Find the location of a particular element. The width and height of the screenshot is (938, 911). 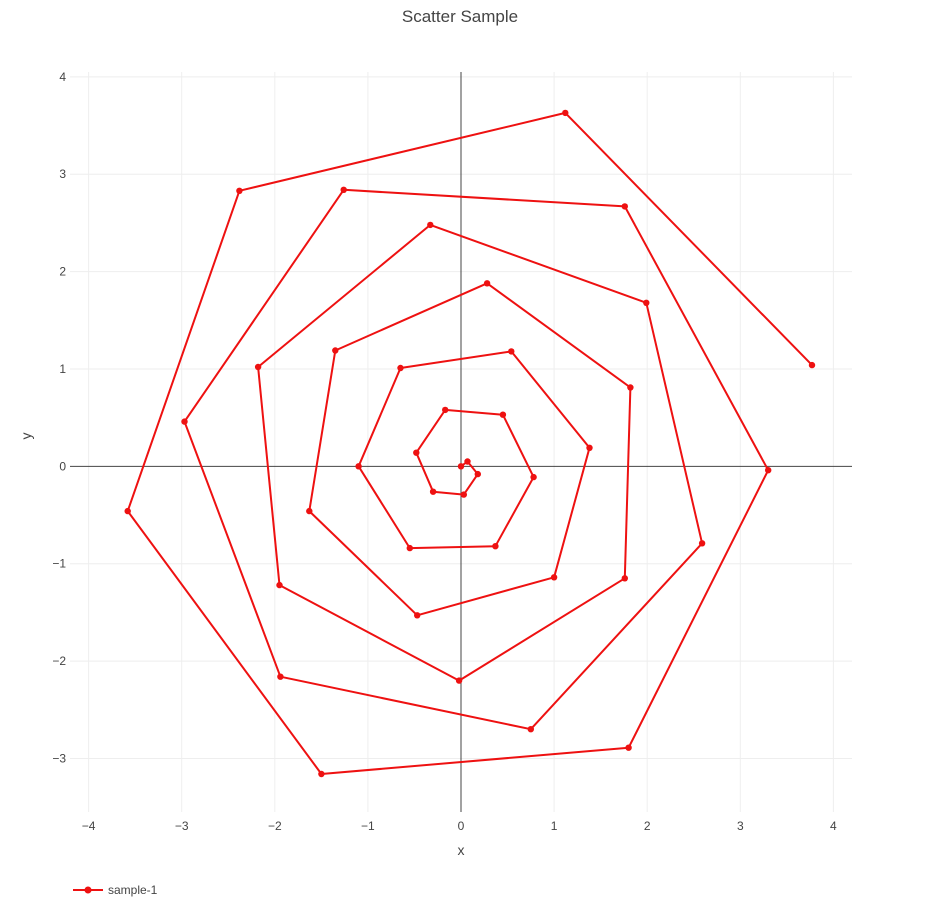

x-tick-label: −2 is located at coordinates (275, 826).